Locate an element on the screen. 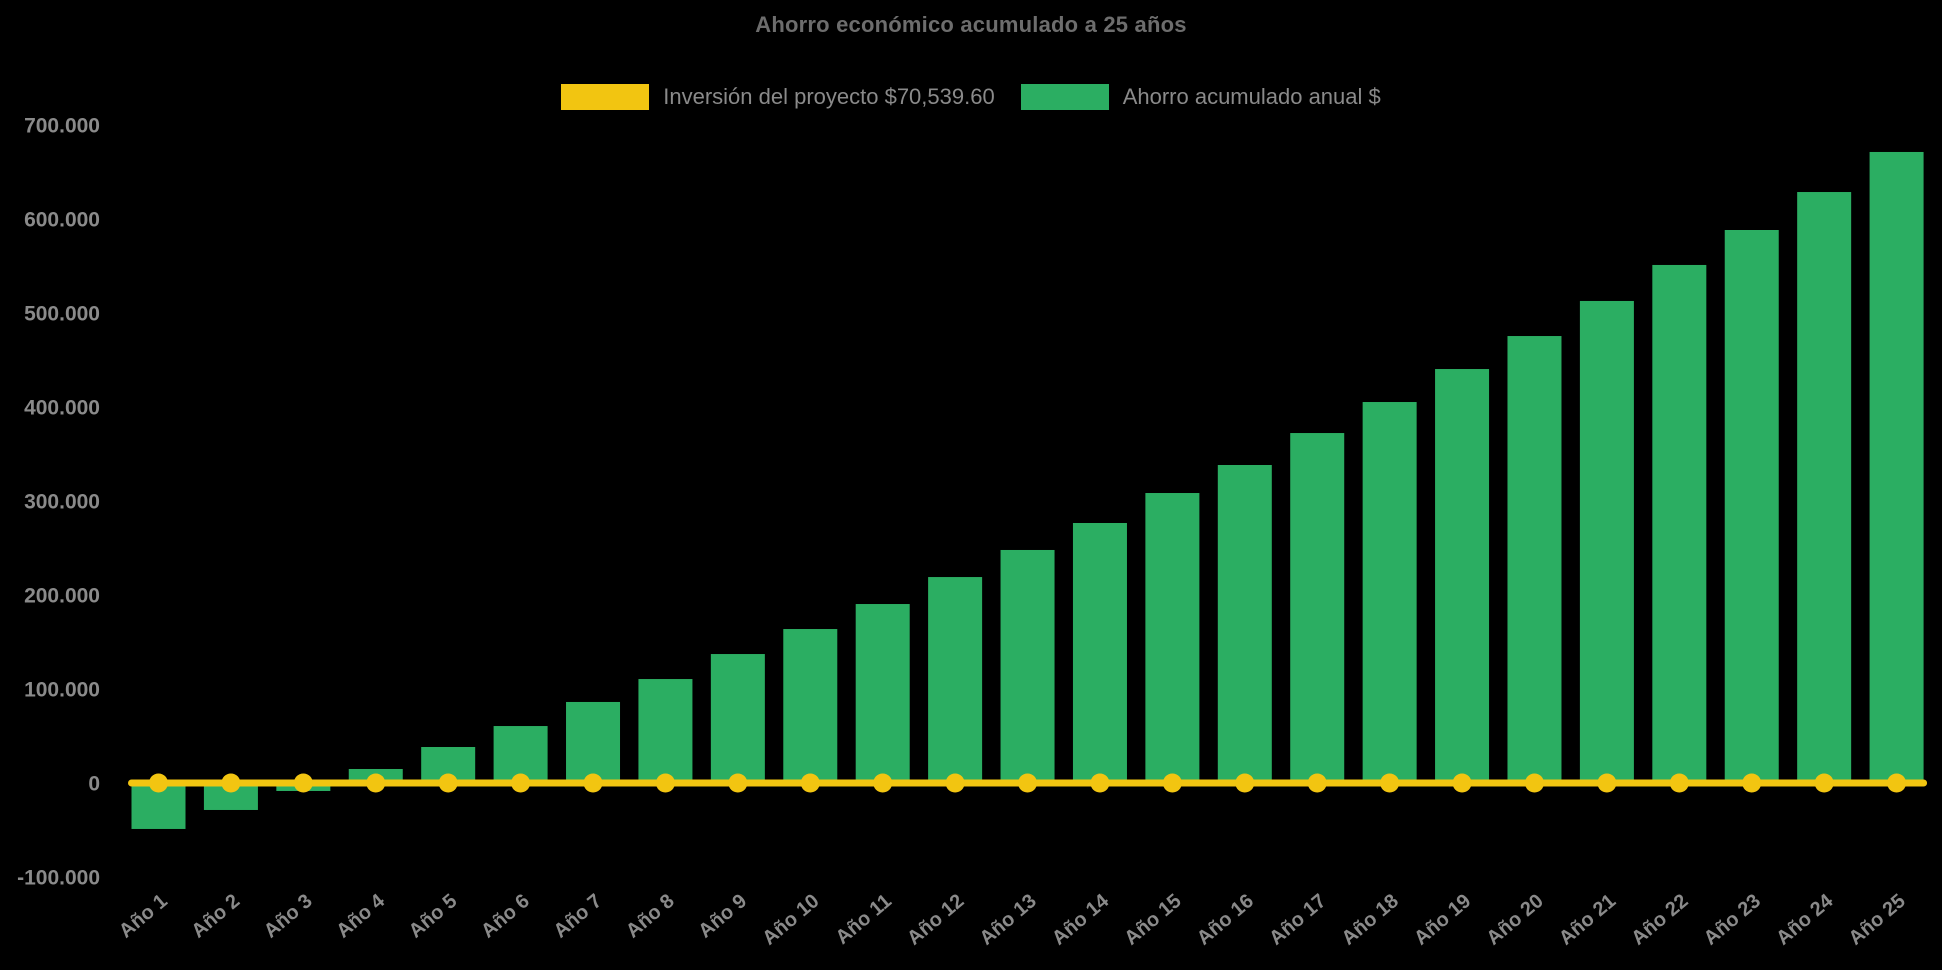 This screenshot has width=1942, height=970. bar-año-14 is located at coordinates (1099, 652).